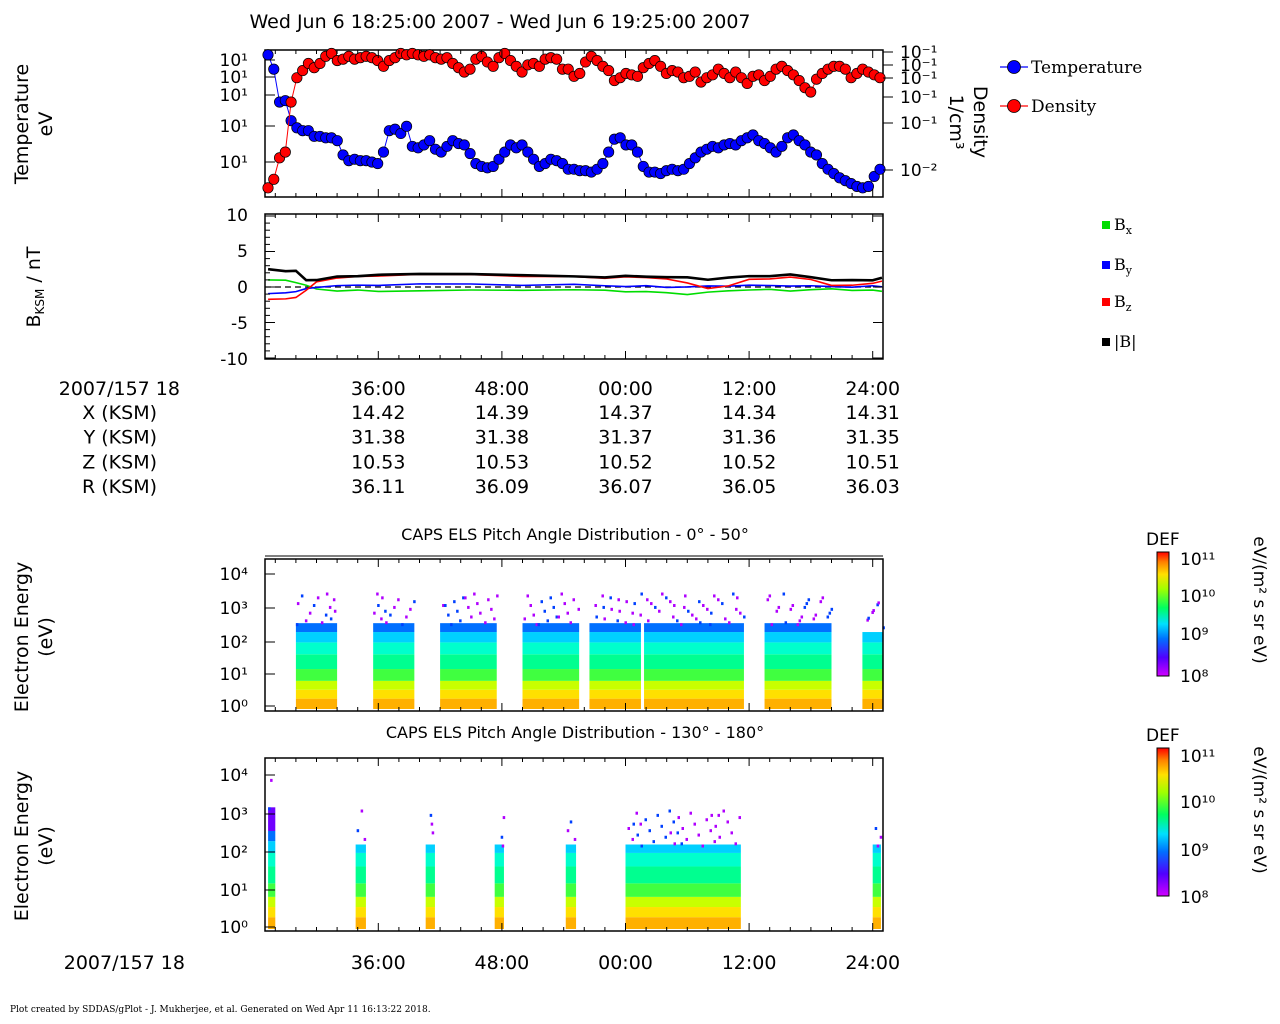 The height and width of the screenshot is (1024, 1280). What do you see at coordinates (749, 413) in the screenshot?
I see `ephemeris-value: 14.34` at bounding box center [749, 413].